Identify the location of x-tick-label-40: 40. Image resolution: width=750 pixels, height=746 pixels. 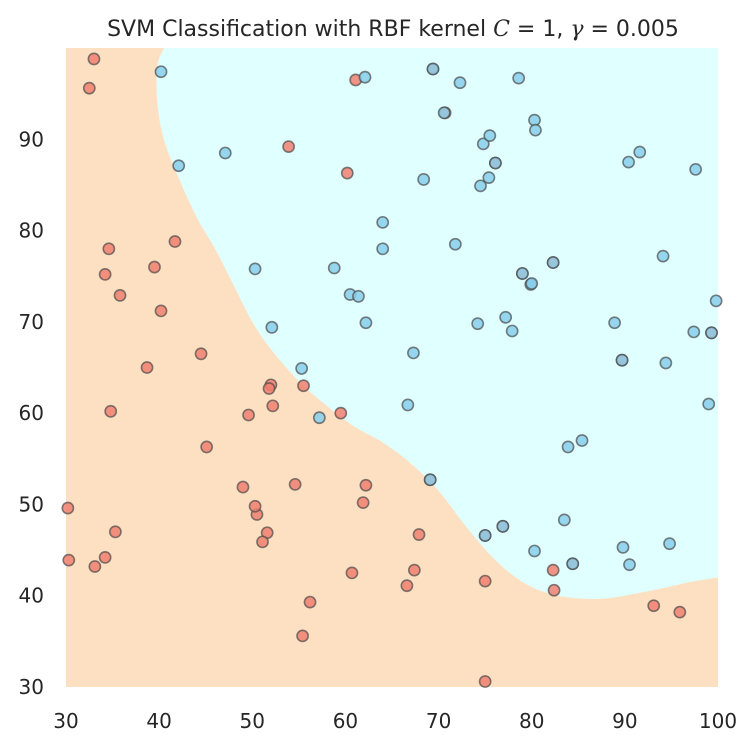
(158, 721).